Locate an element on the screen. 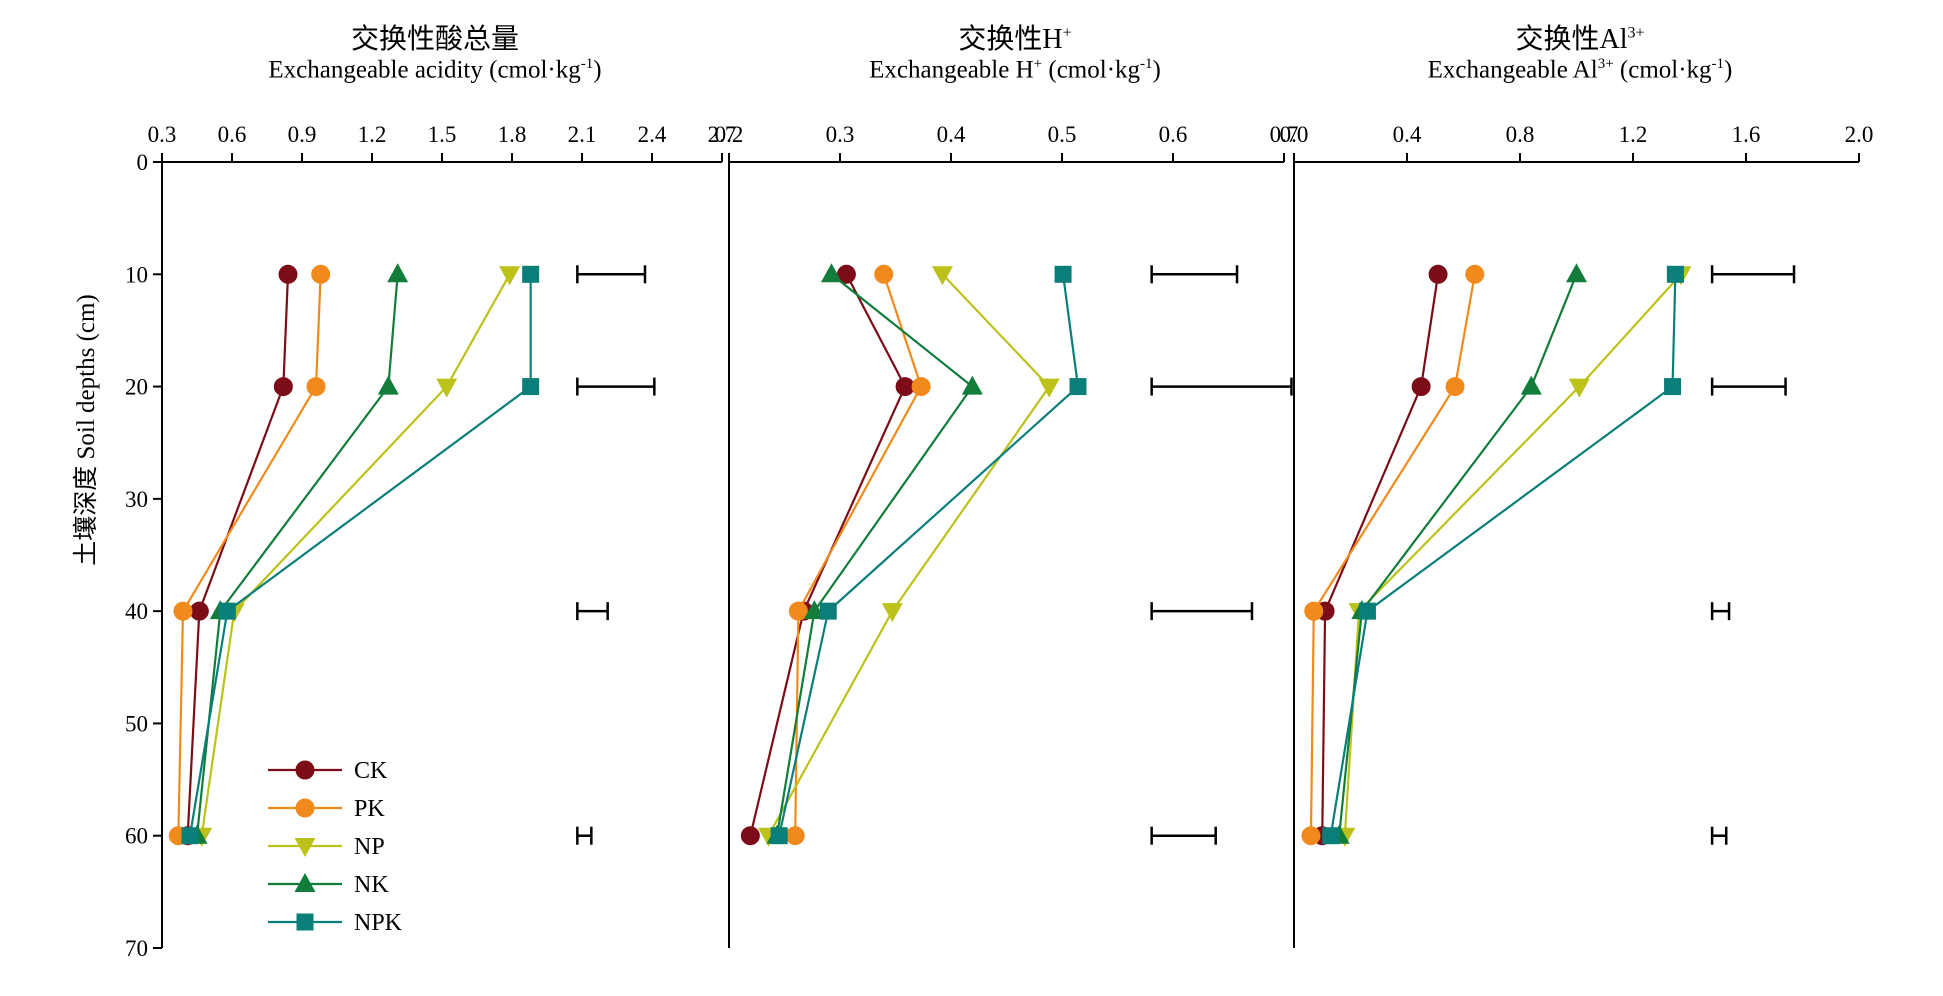 The height and width of the screenshot is (996, 1943). panel-2-line-npk is located at coordinates (929, 555).